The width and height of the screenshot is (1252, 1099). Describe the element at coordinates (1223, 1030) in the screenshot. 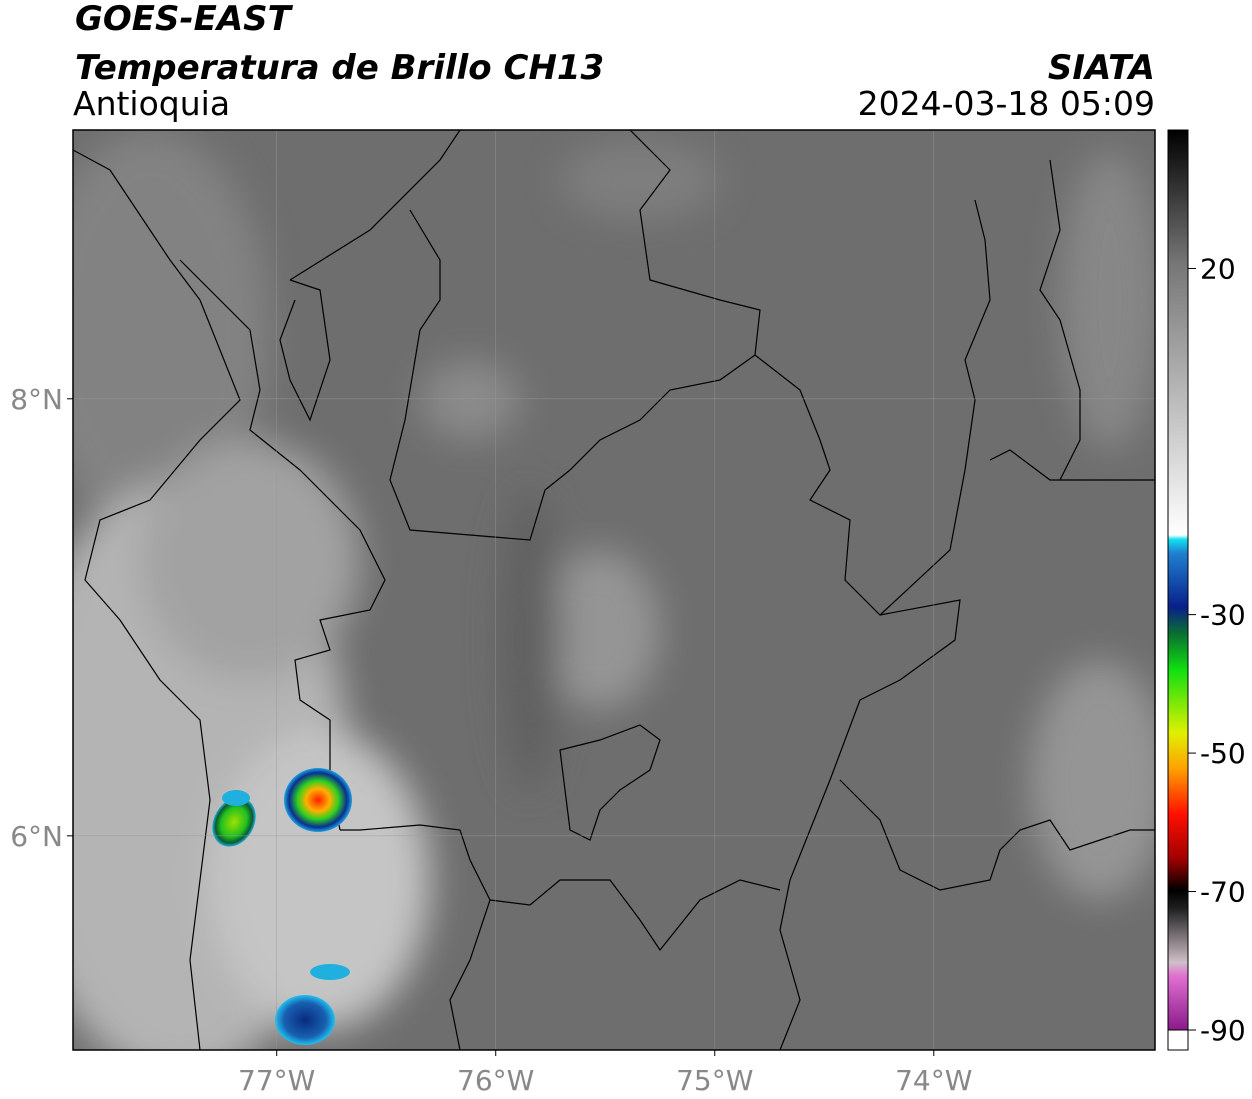

I see `colorbar-tick-label: -90` at that location.